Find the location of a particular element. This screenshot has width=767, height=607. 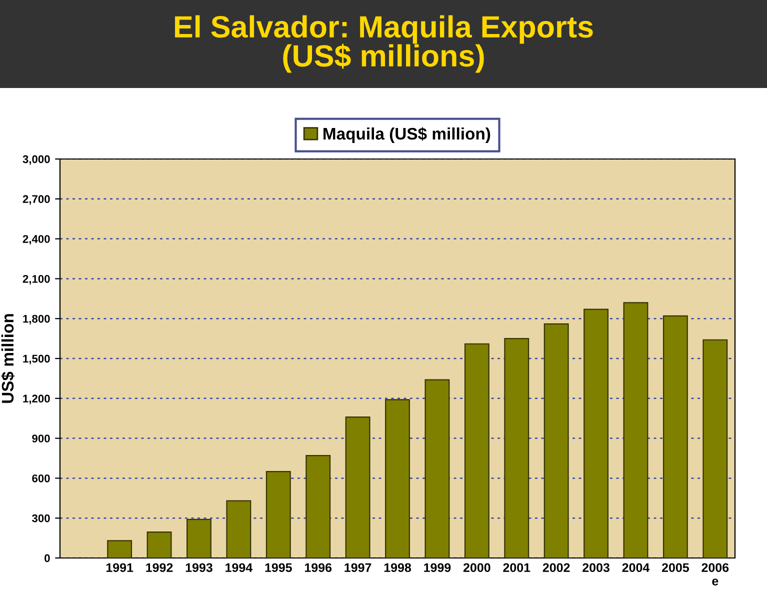

y-tick-label: 900 is located at coordinates (41, 438).